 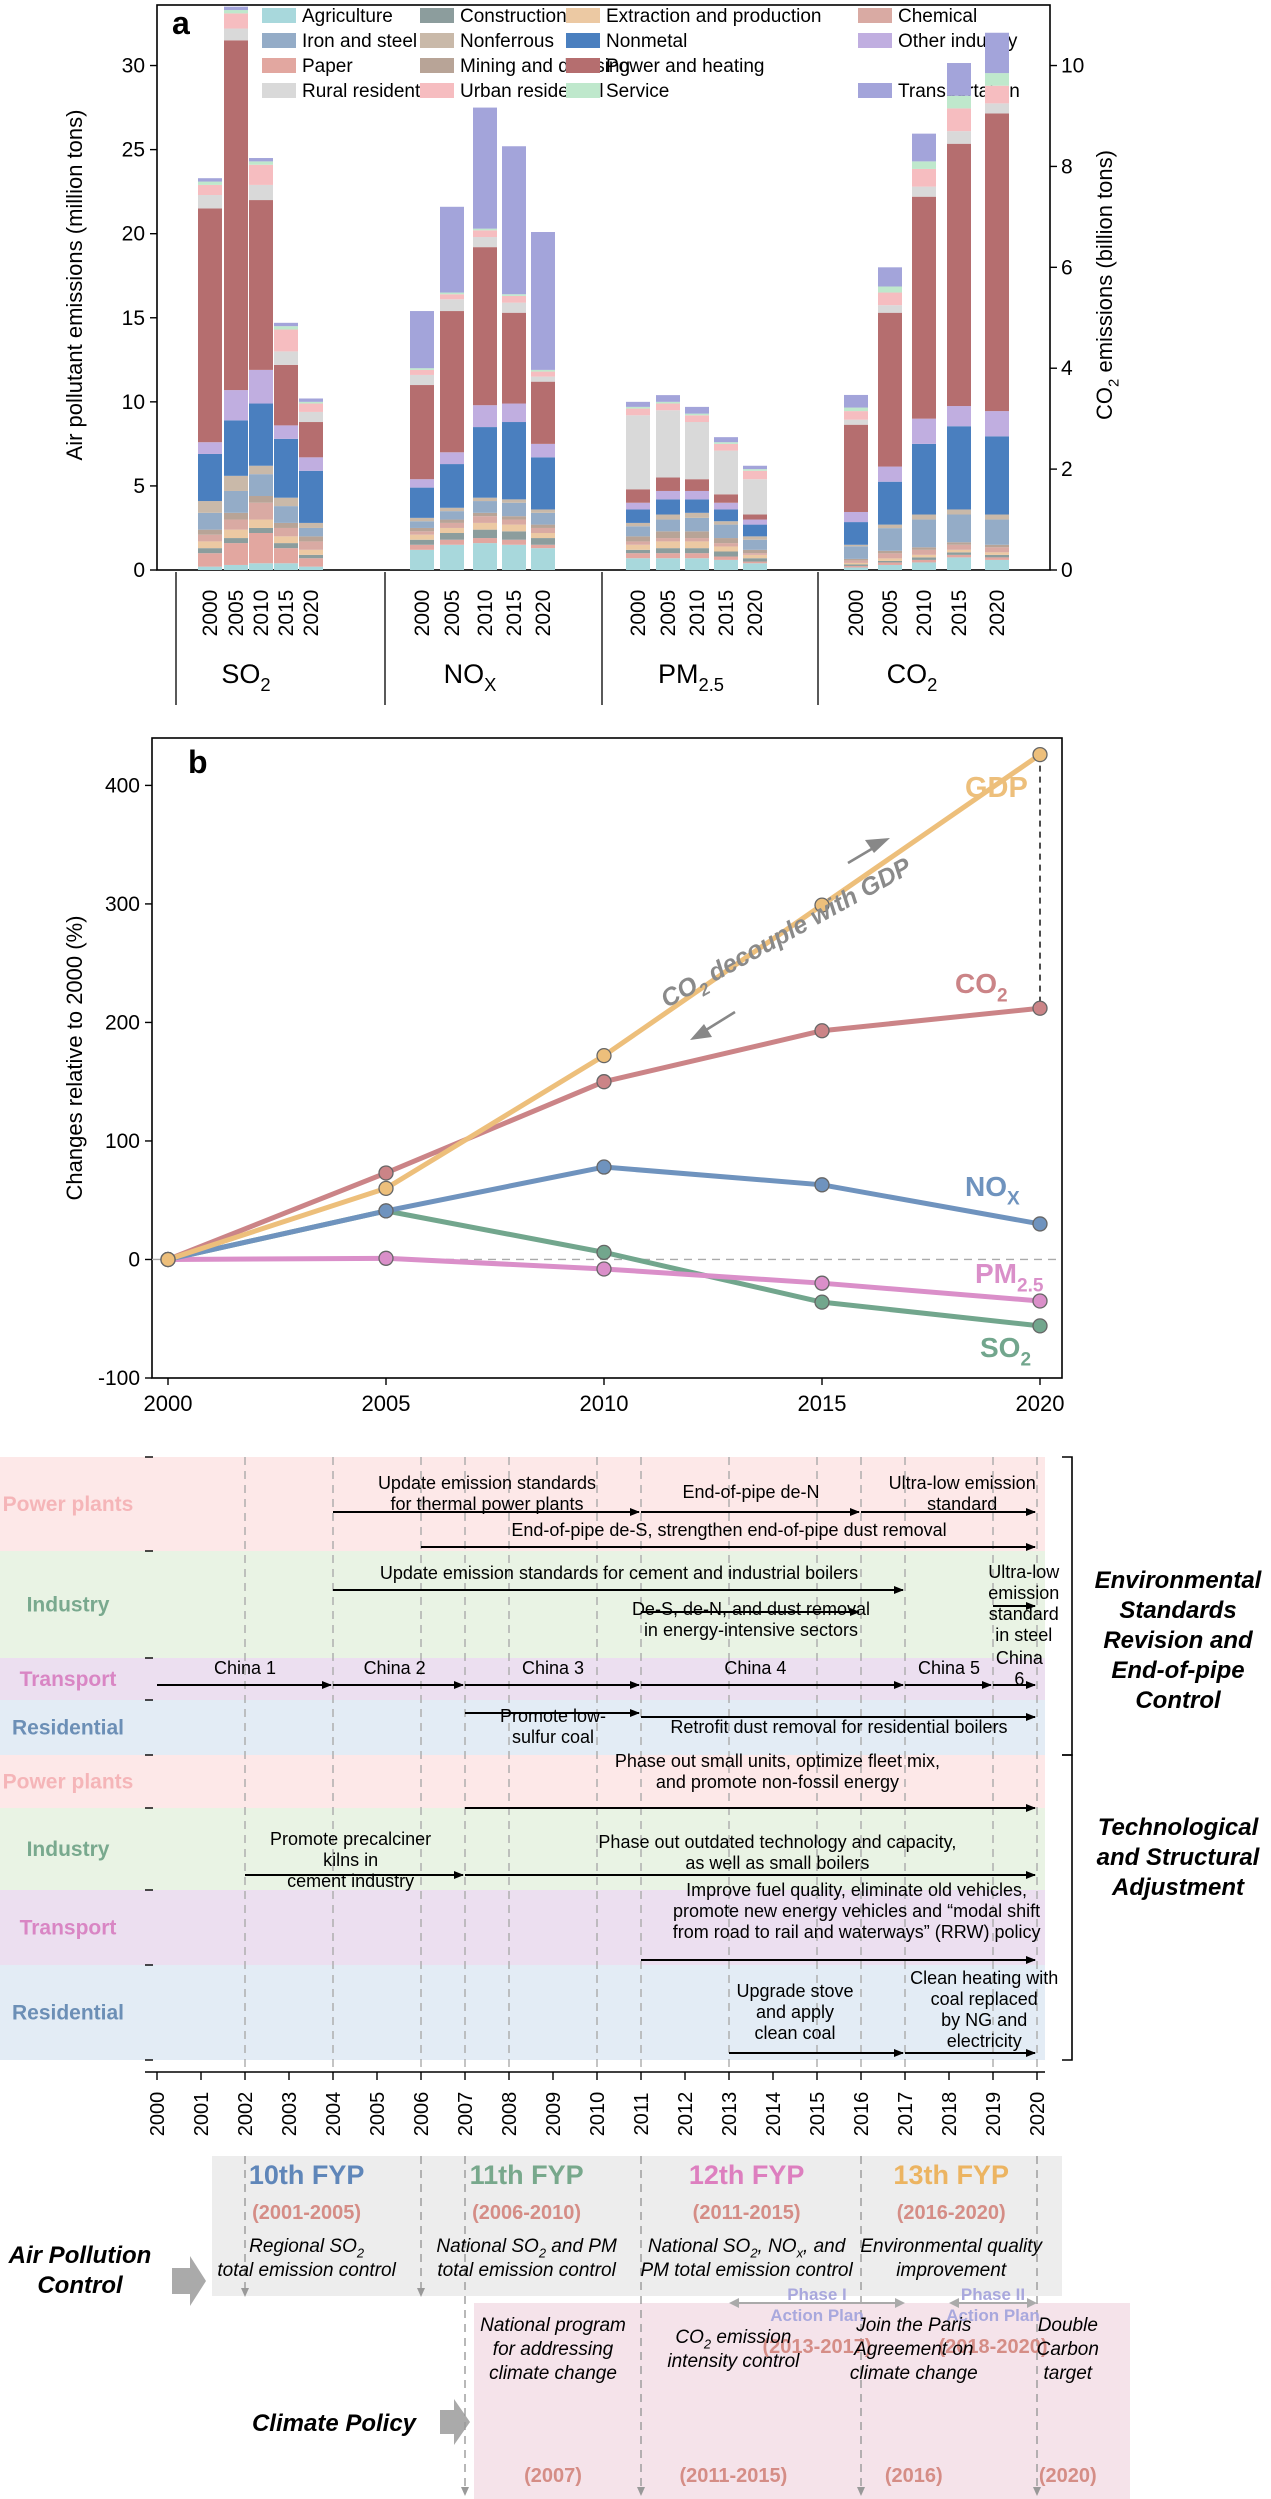 What do you see at coordinates (924, 613) in the screenshot?
I see `x-tick-label: 2010` at bounding box center [924, 613].